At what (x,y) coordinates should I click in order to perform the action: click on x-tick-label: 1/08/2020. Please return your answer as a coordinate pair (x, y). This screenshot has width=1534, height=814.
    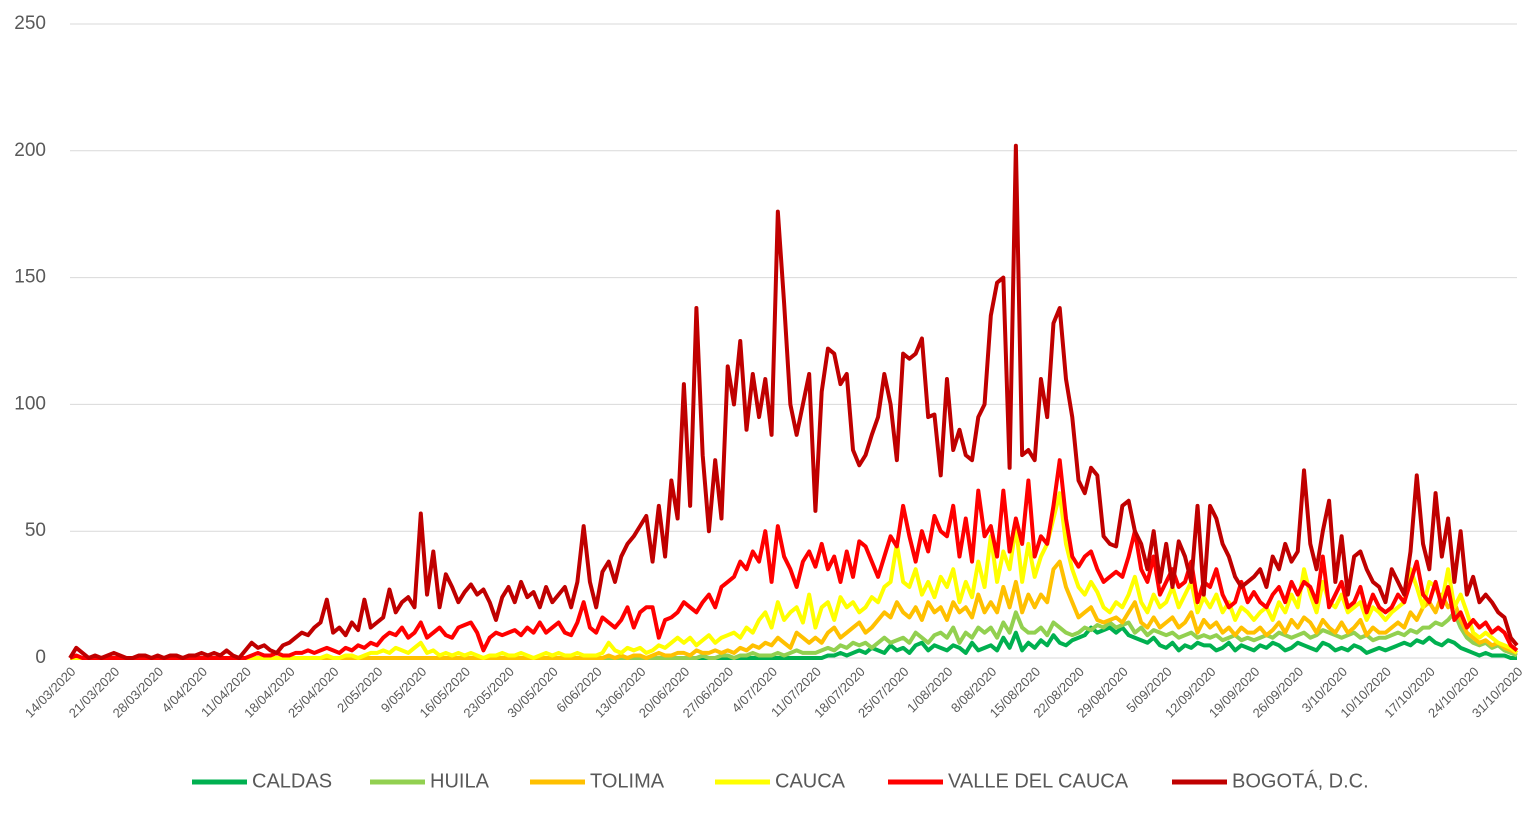
    Looking at the image, I should click on (930, 690).